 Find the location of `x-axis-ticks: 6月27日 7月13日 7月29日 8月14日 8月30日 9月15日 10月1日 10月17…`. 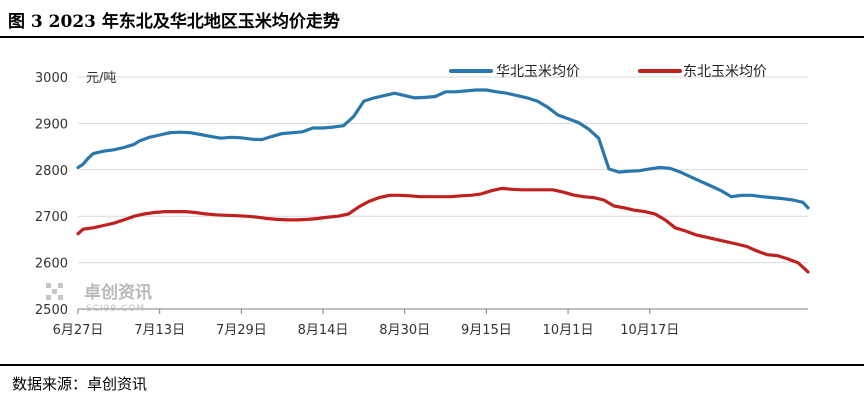

x-axis-ticks: 6月27日 7月13日 7月29日 8月14日 8月30日 9月15日 10月1日 10月17… is located at coordinates (366, 323).